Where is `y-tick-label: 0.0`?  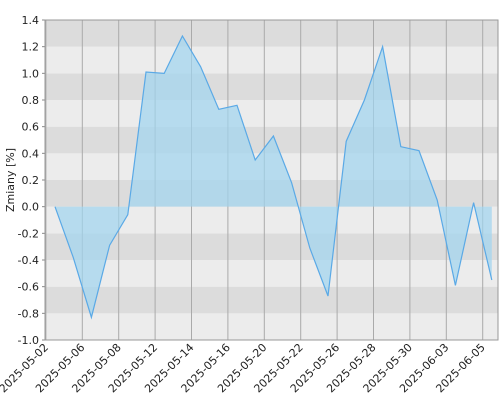
y-tick-label: 0.0 is located at coordinates (31, 207).